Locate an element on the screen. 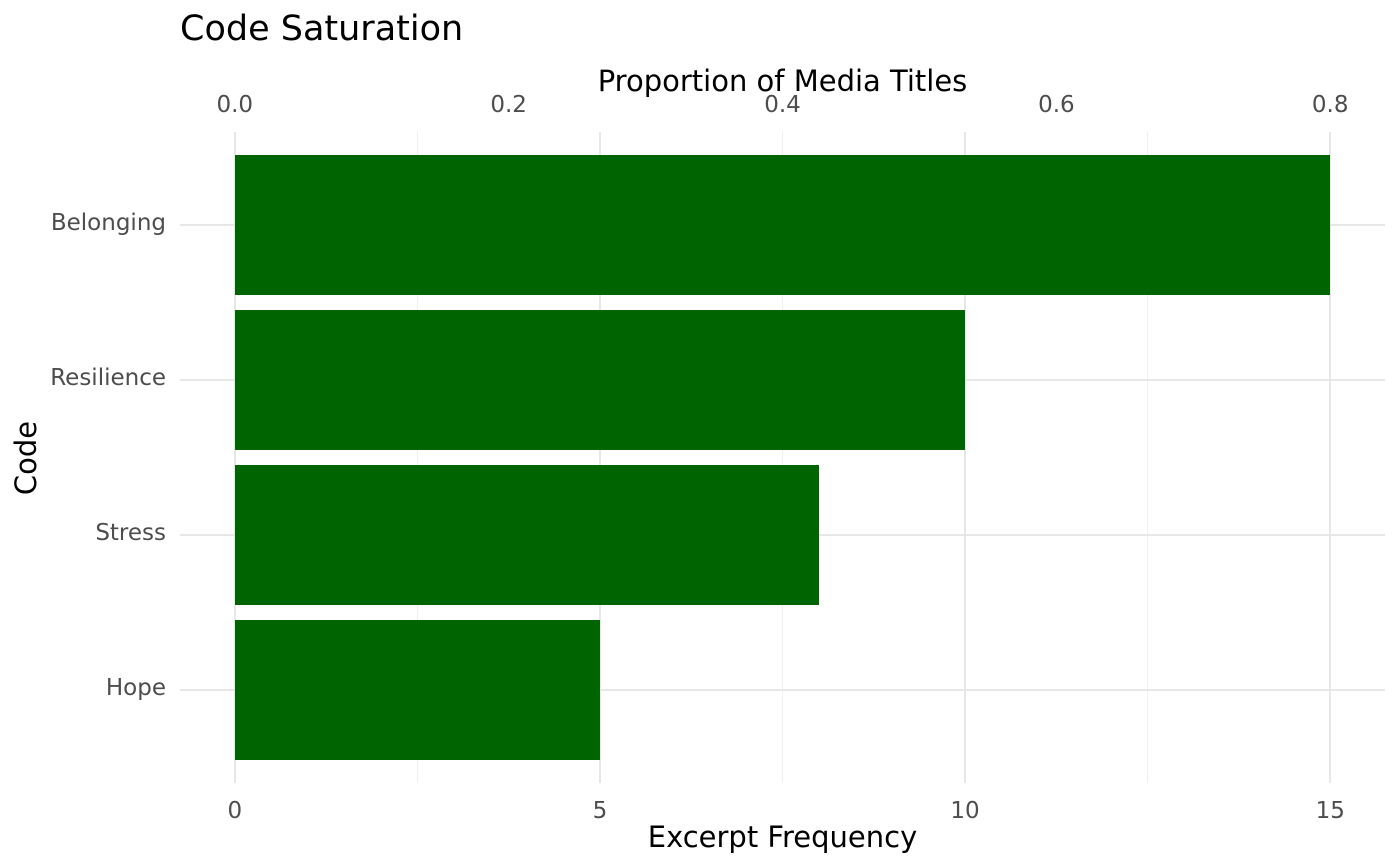 Image resolution: width=1400 pixels, height=866 pixels. bar-resilience is located at coordinates (600, 380).